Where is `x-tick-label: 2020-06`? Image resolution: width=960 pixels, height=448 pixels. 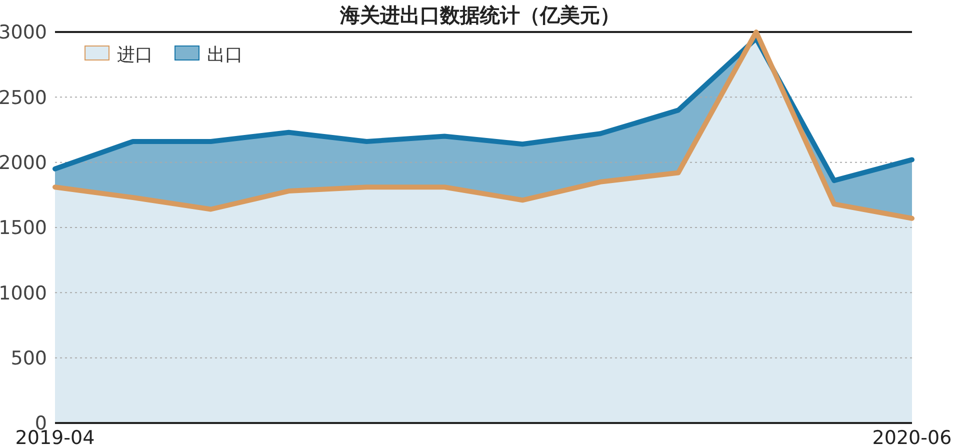
x-tick-label: 2020-06 is located at coordinates (912, 437).